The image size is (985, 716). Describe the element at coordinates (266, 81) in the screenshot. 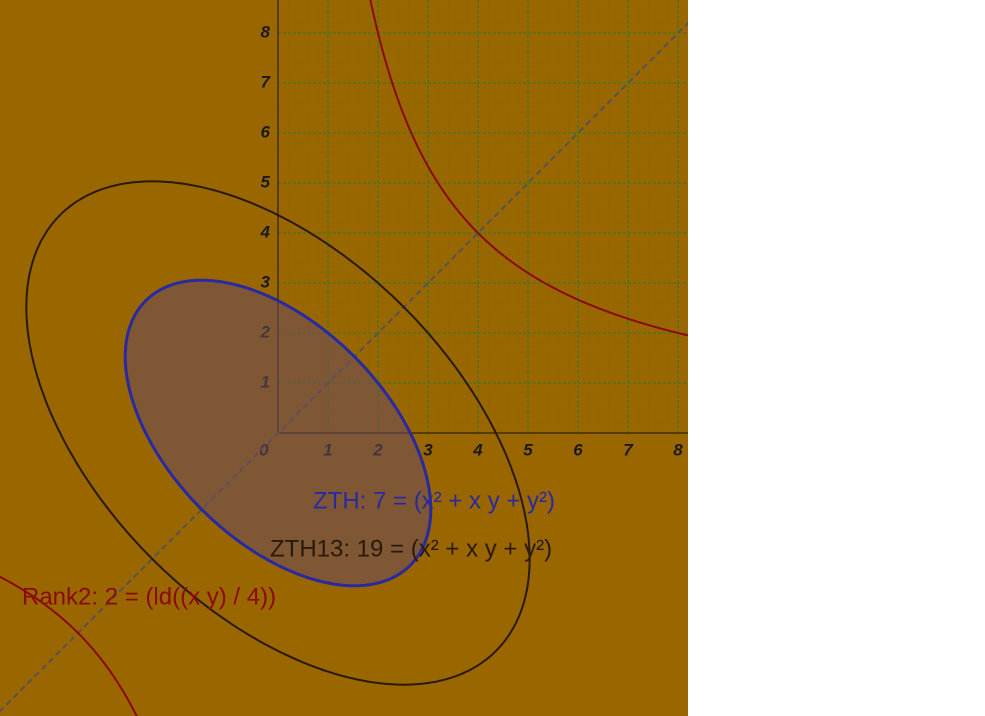

I see `y-tick-label: 7` at that location.